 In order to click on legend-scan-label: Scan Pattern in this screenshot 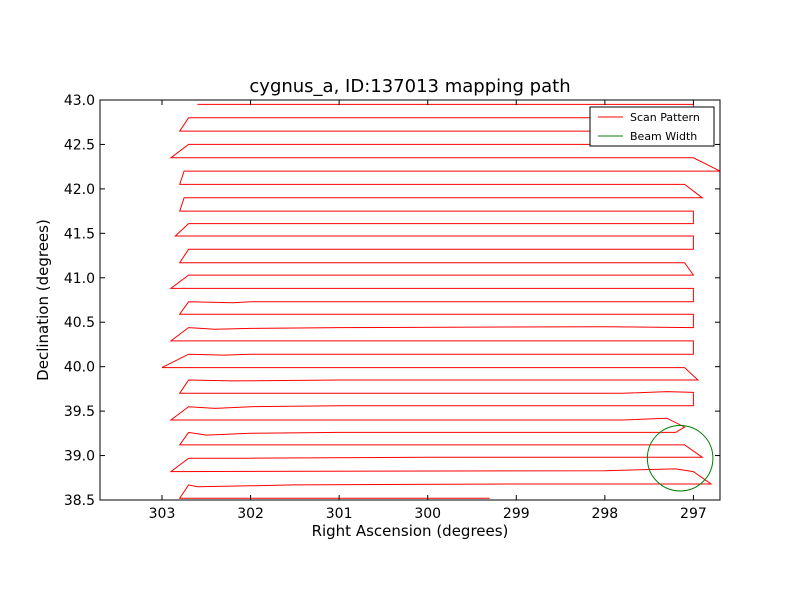, I will do `click(665, 117)`.